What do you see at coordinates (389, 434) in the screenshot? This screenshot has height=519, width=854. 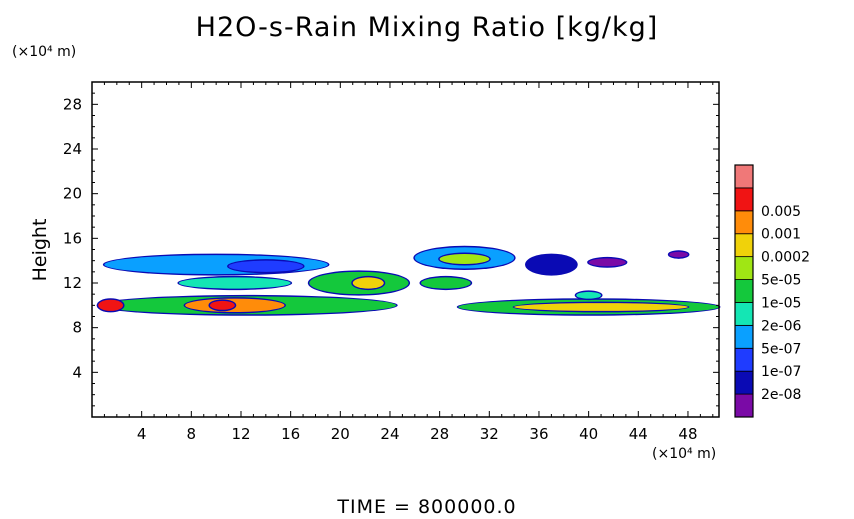 I see `x-tick-label: 24` at bounding box center [389, 434].